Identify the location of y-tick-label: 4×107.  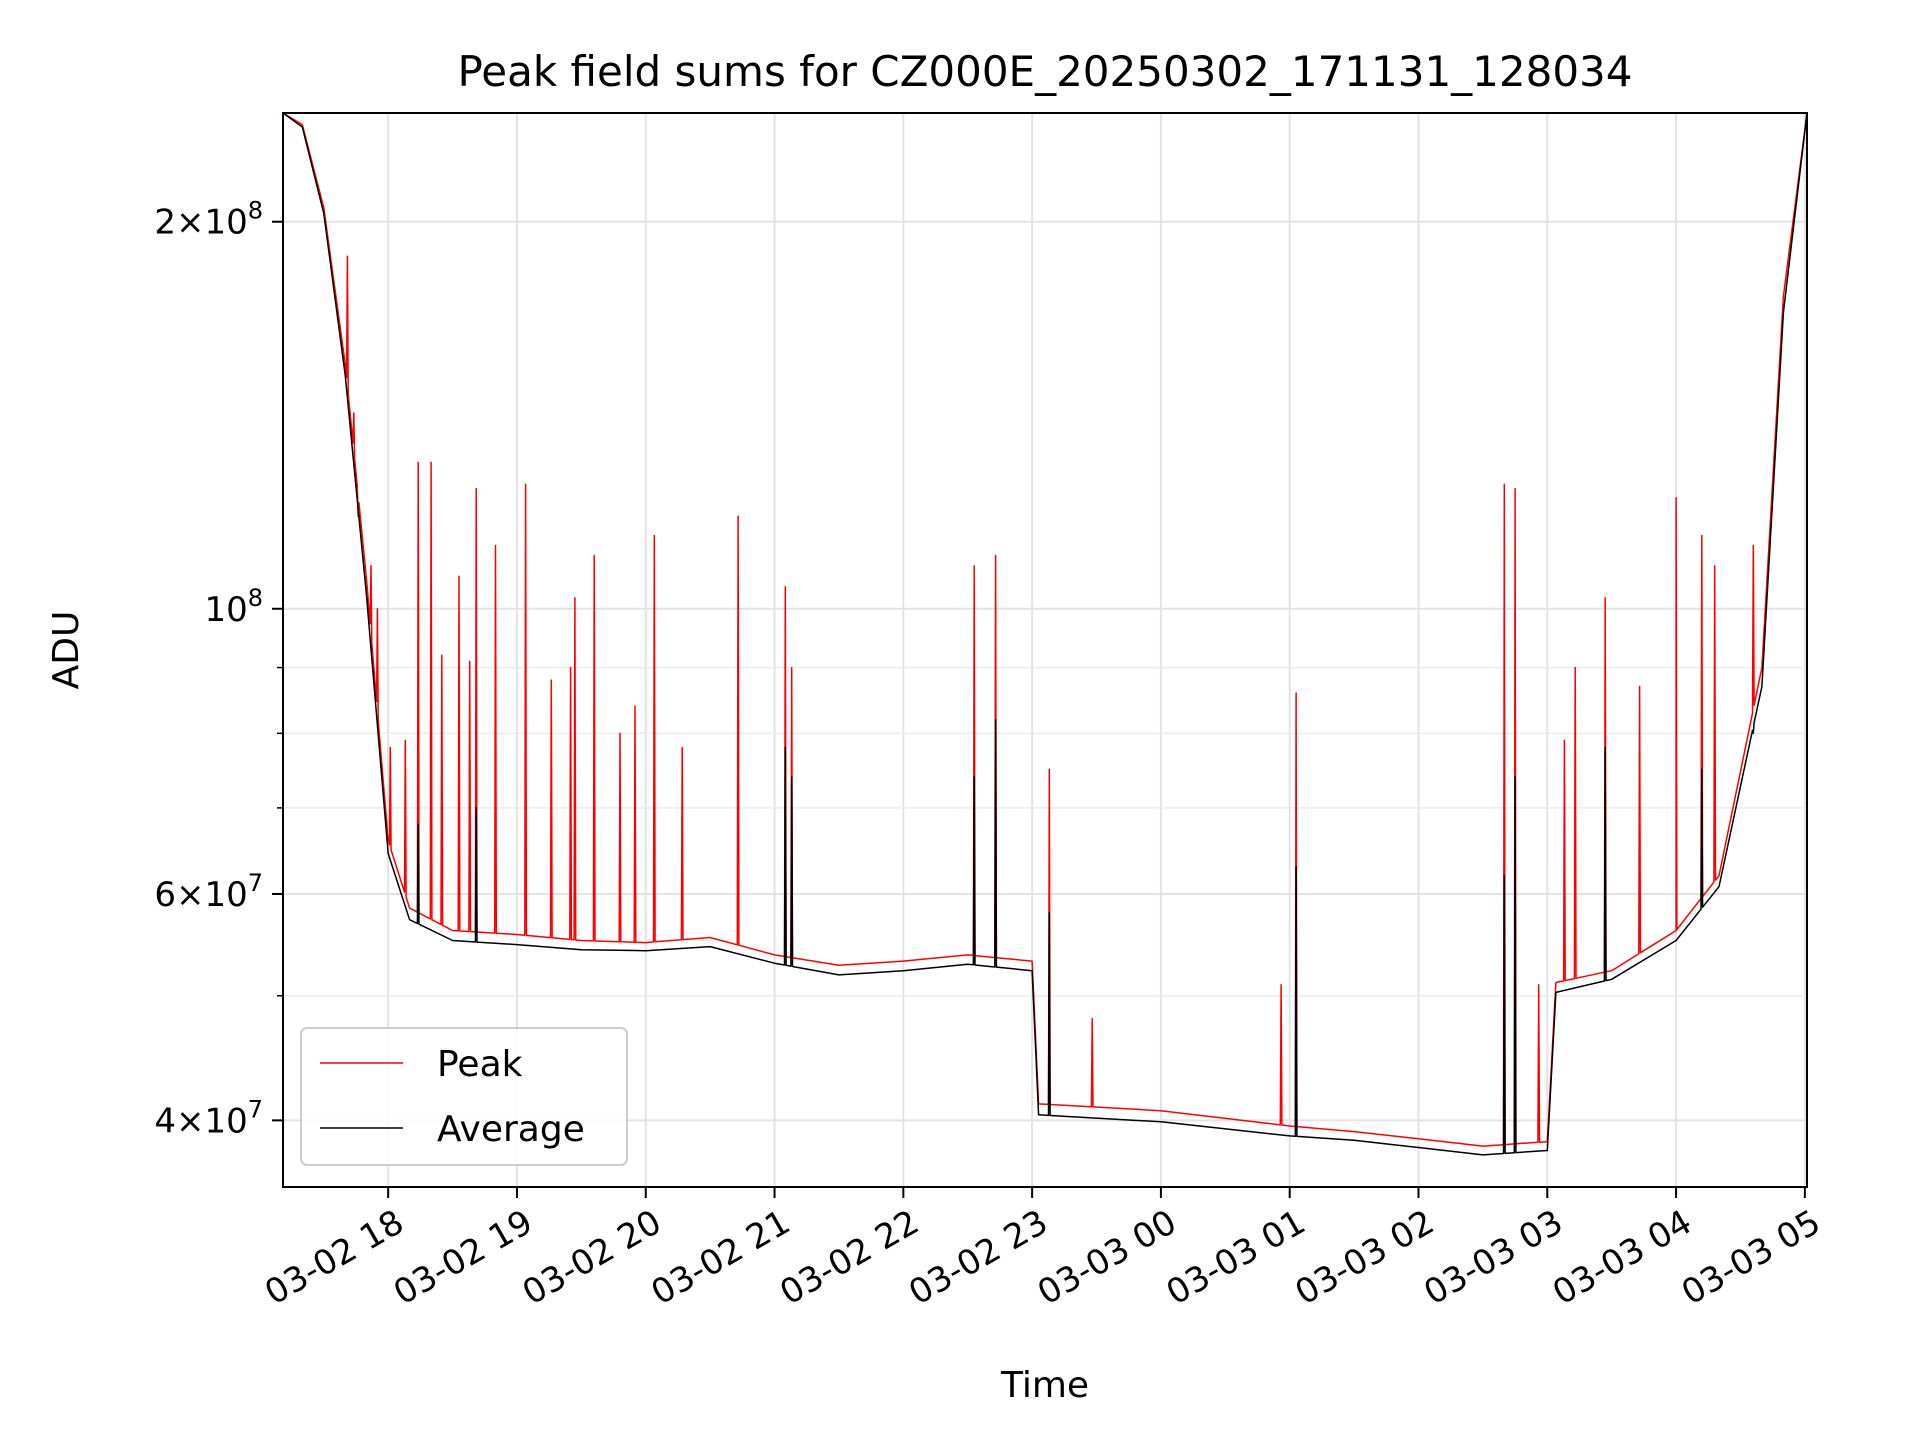
(208, 1118).